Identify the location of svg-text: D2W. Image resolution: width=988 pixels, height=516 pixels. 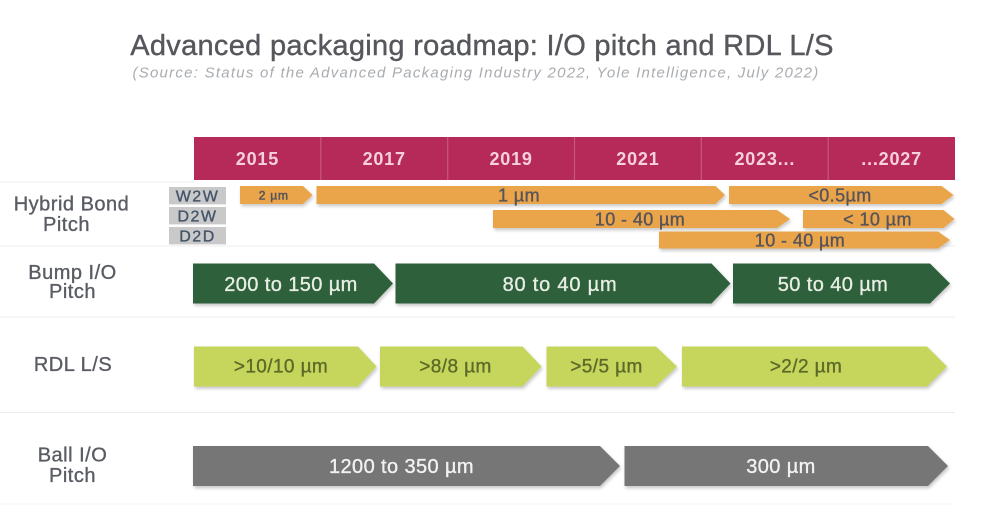
(197, 217).